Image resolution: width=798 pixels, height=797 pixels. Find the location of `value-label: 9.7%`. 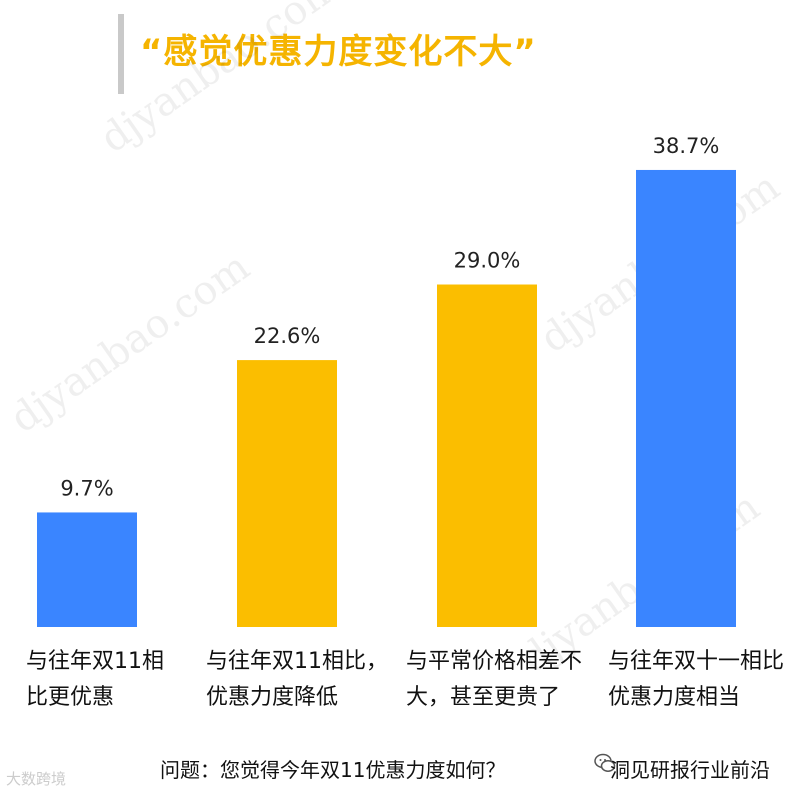

value-label: 9.7% is located at coordinates (86, 488).